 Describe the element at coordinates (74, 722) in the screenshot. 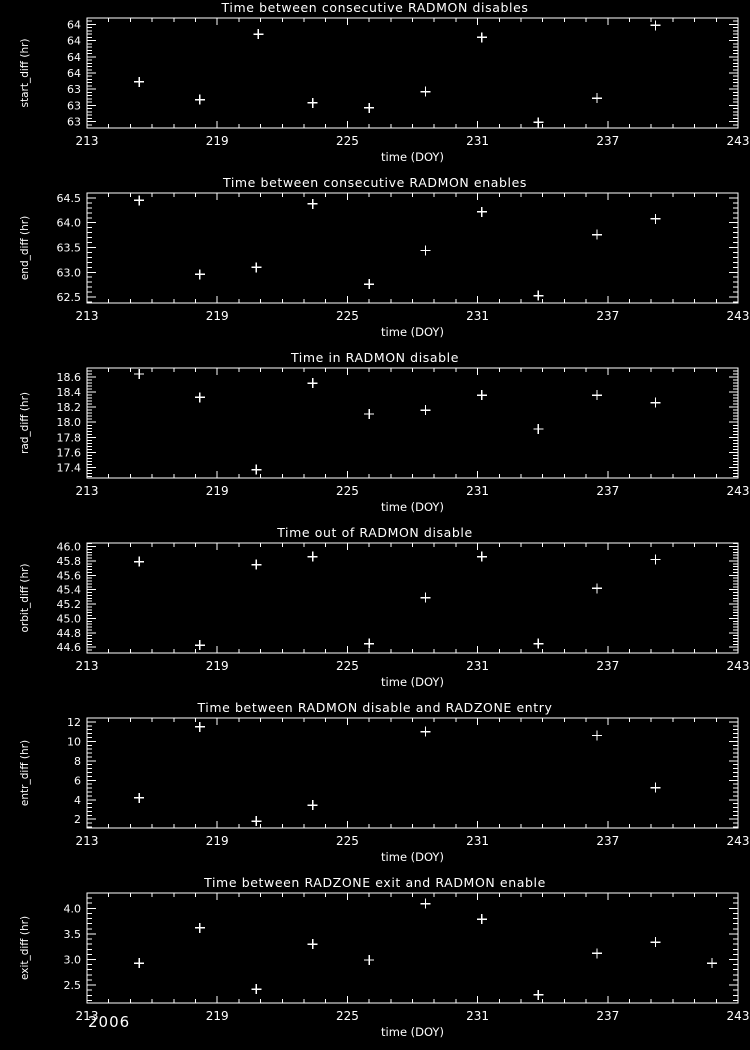

I see `y-tick-label: 12` at that location.